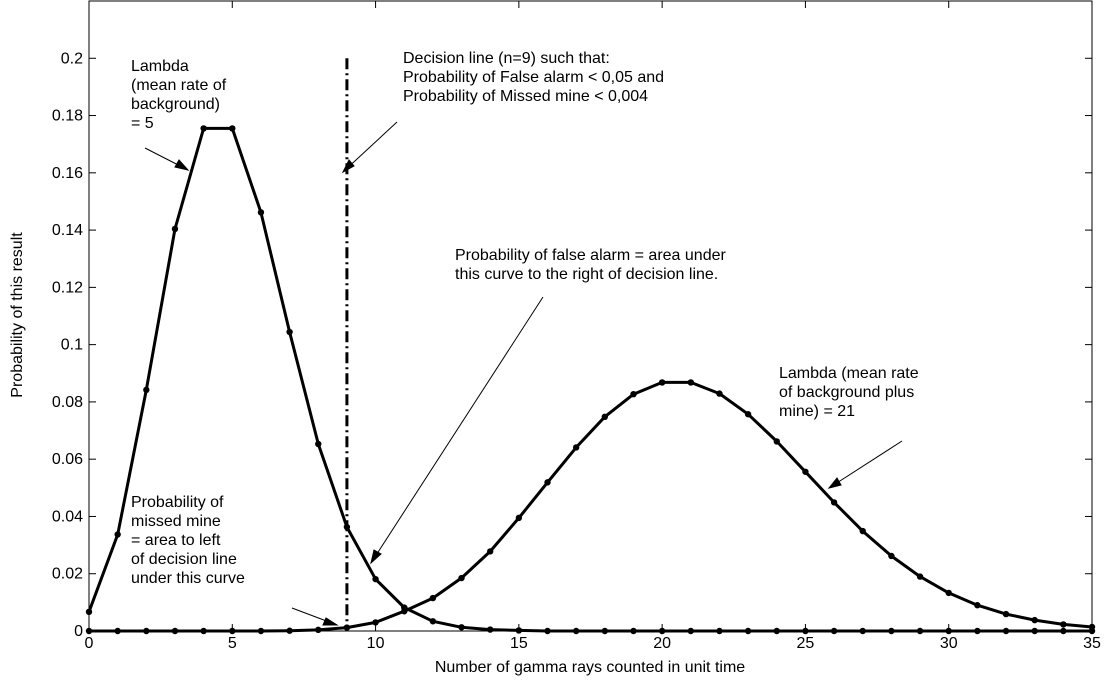  I want to click on annotation-missed-mine-line: missed mine, so click(176, 521).